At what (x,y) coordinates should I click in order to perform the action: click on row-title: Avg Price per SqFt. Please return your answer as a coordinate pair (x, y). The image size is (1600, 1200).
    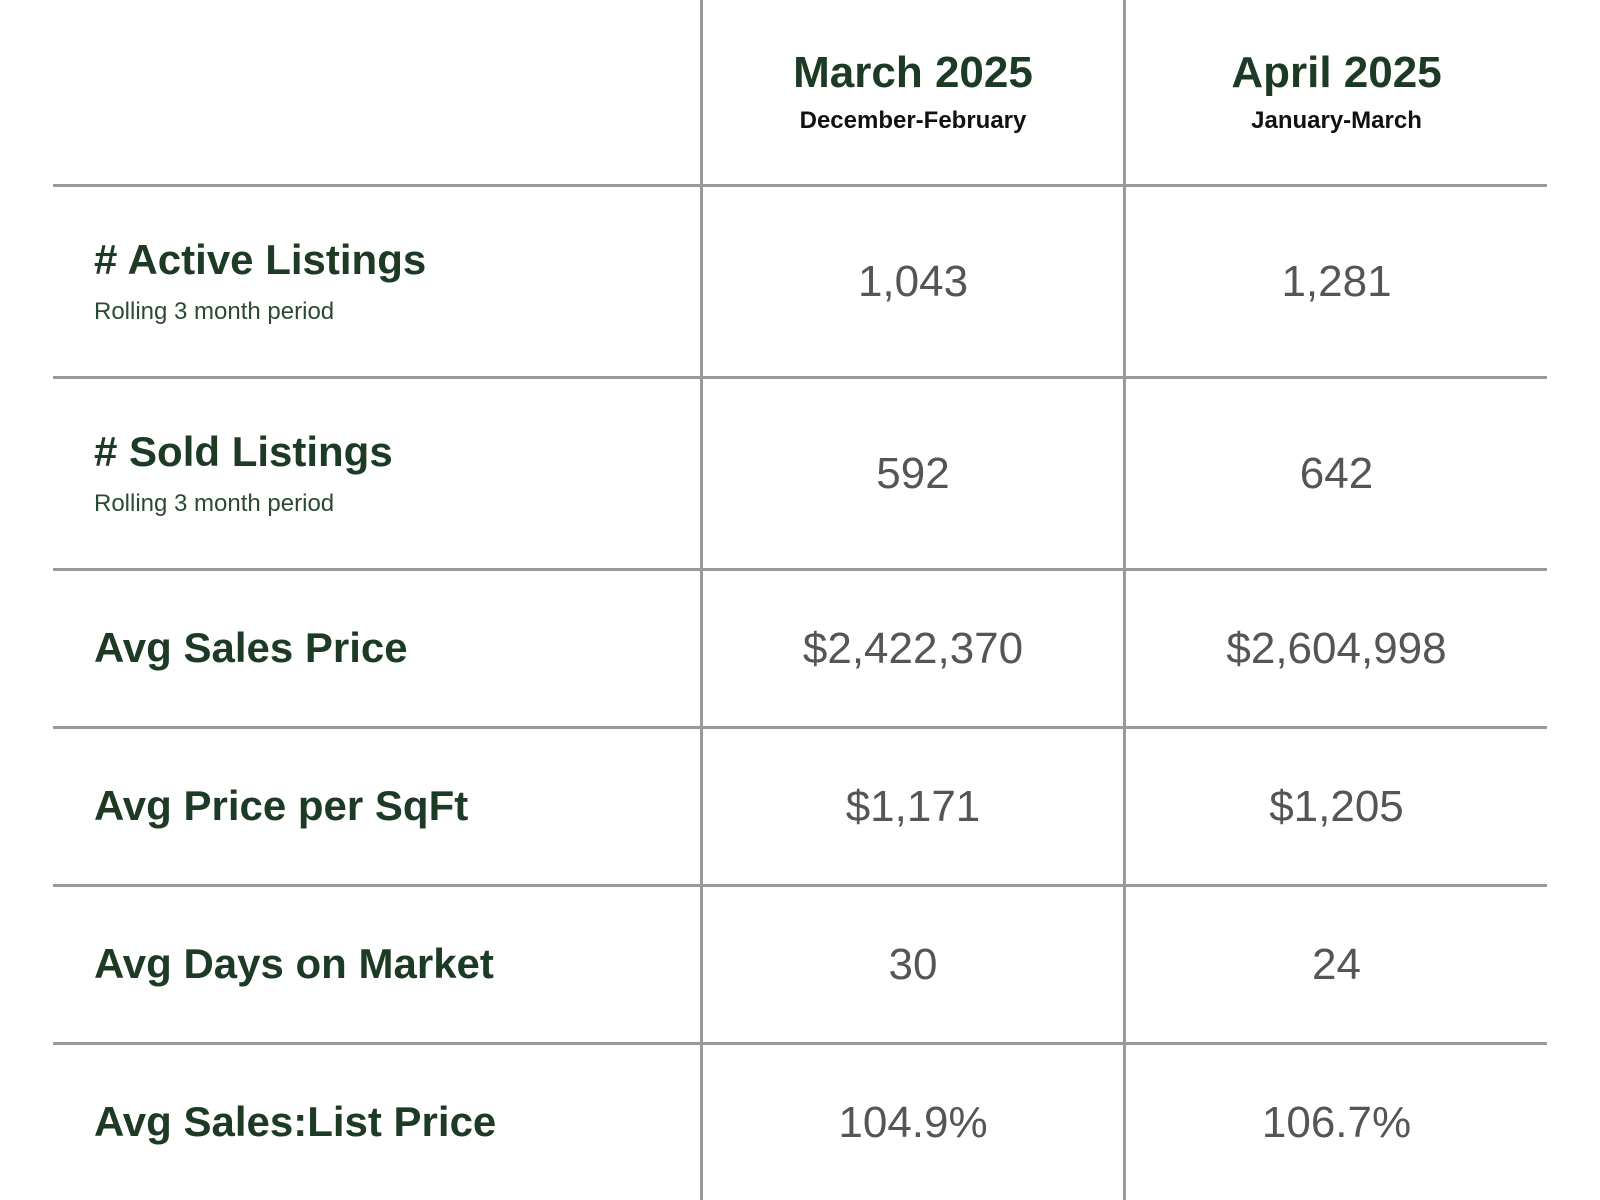
    Looking at the image, I should click on (281, 806).